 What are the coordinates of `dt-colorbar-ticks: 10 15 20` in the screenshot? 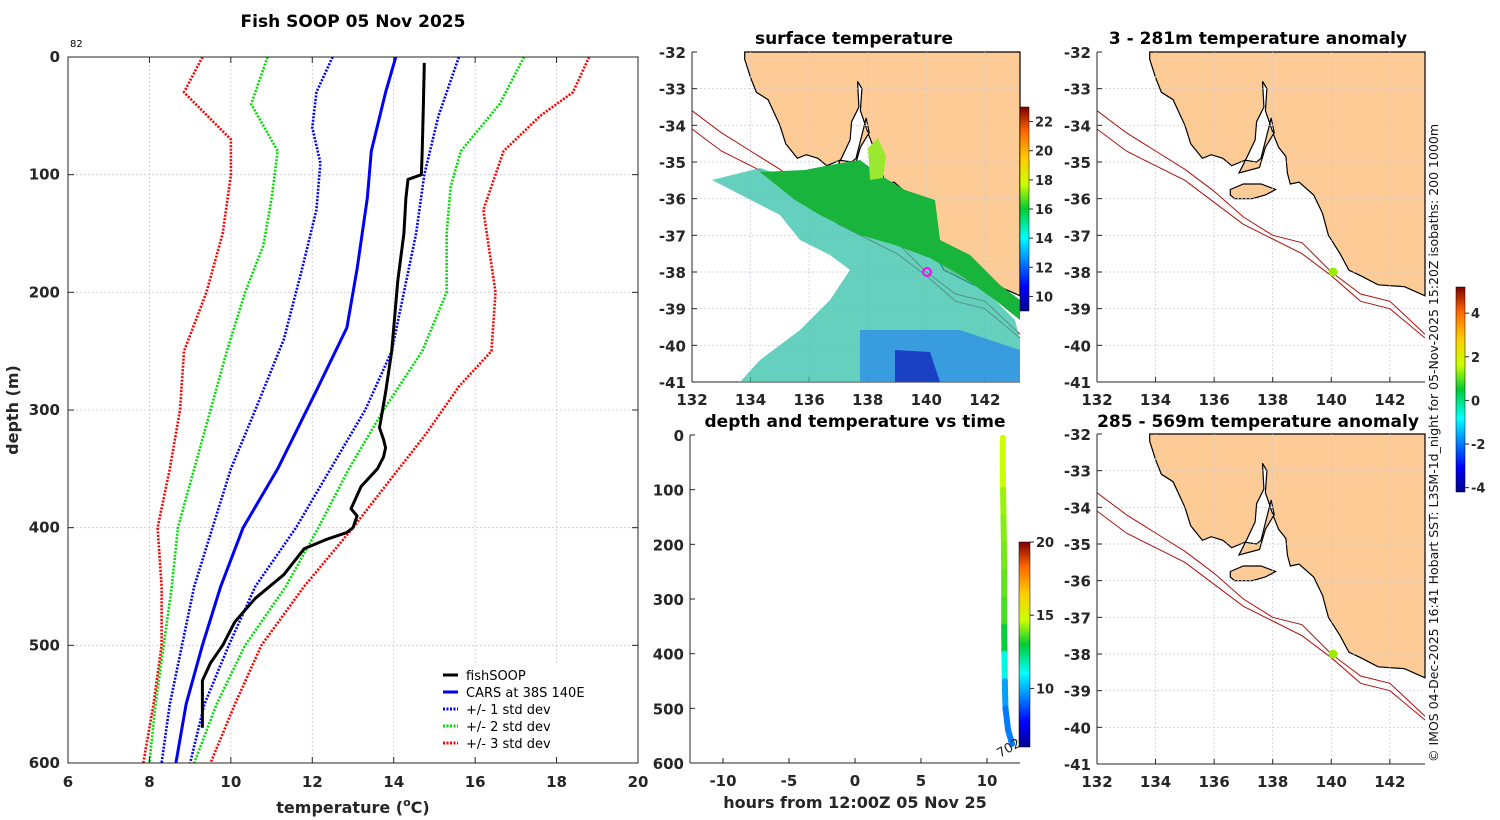 It's located at (1042, 616).